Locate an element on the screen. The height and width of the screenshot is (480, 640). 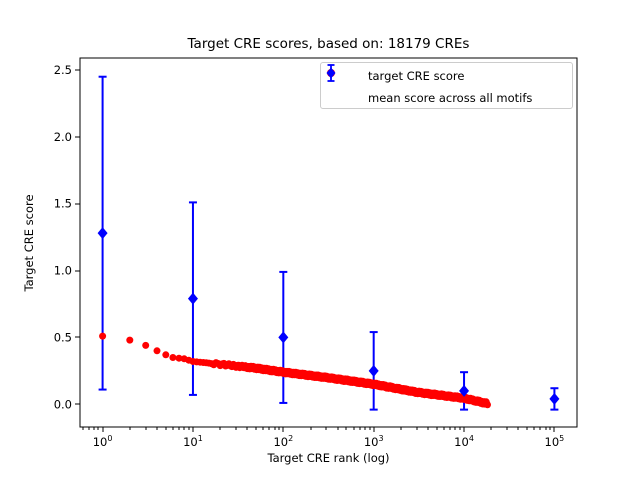
legend-label-mean: mean score across all motifs is located at coordinates (450, 98).